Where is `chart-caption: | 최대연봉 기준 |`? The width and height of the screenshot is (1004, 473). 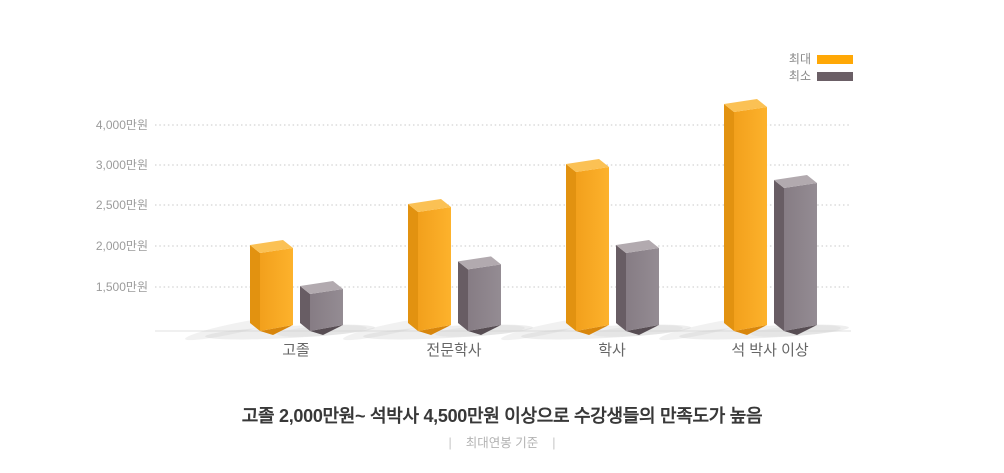
chart-caption: | 최대연봉 기준 | is located at coordinates (502, 441).